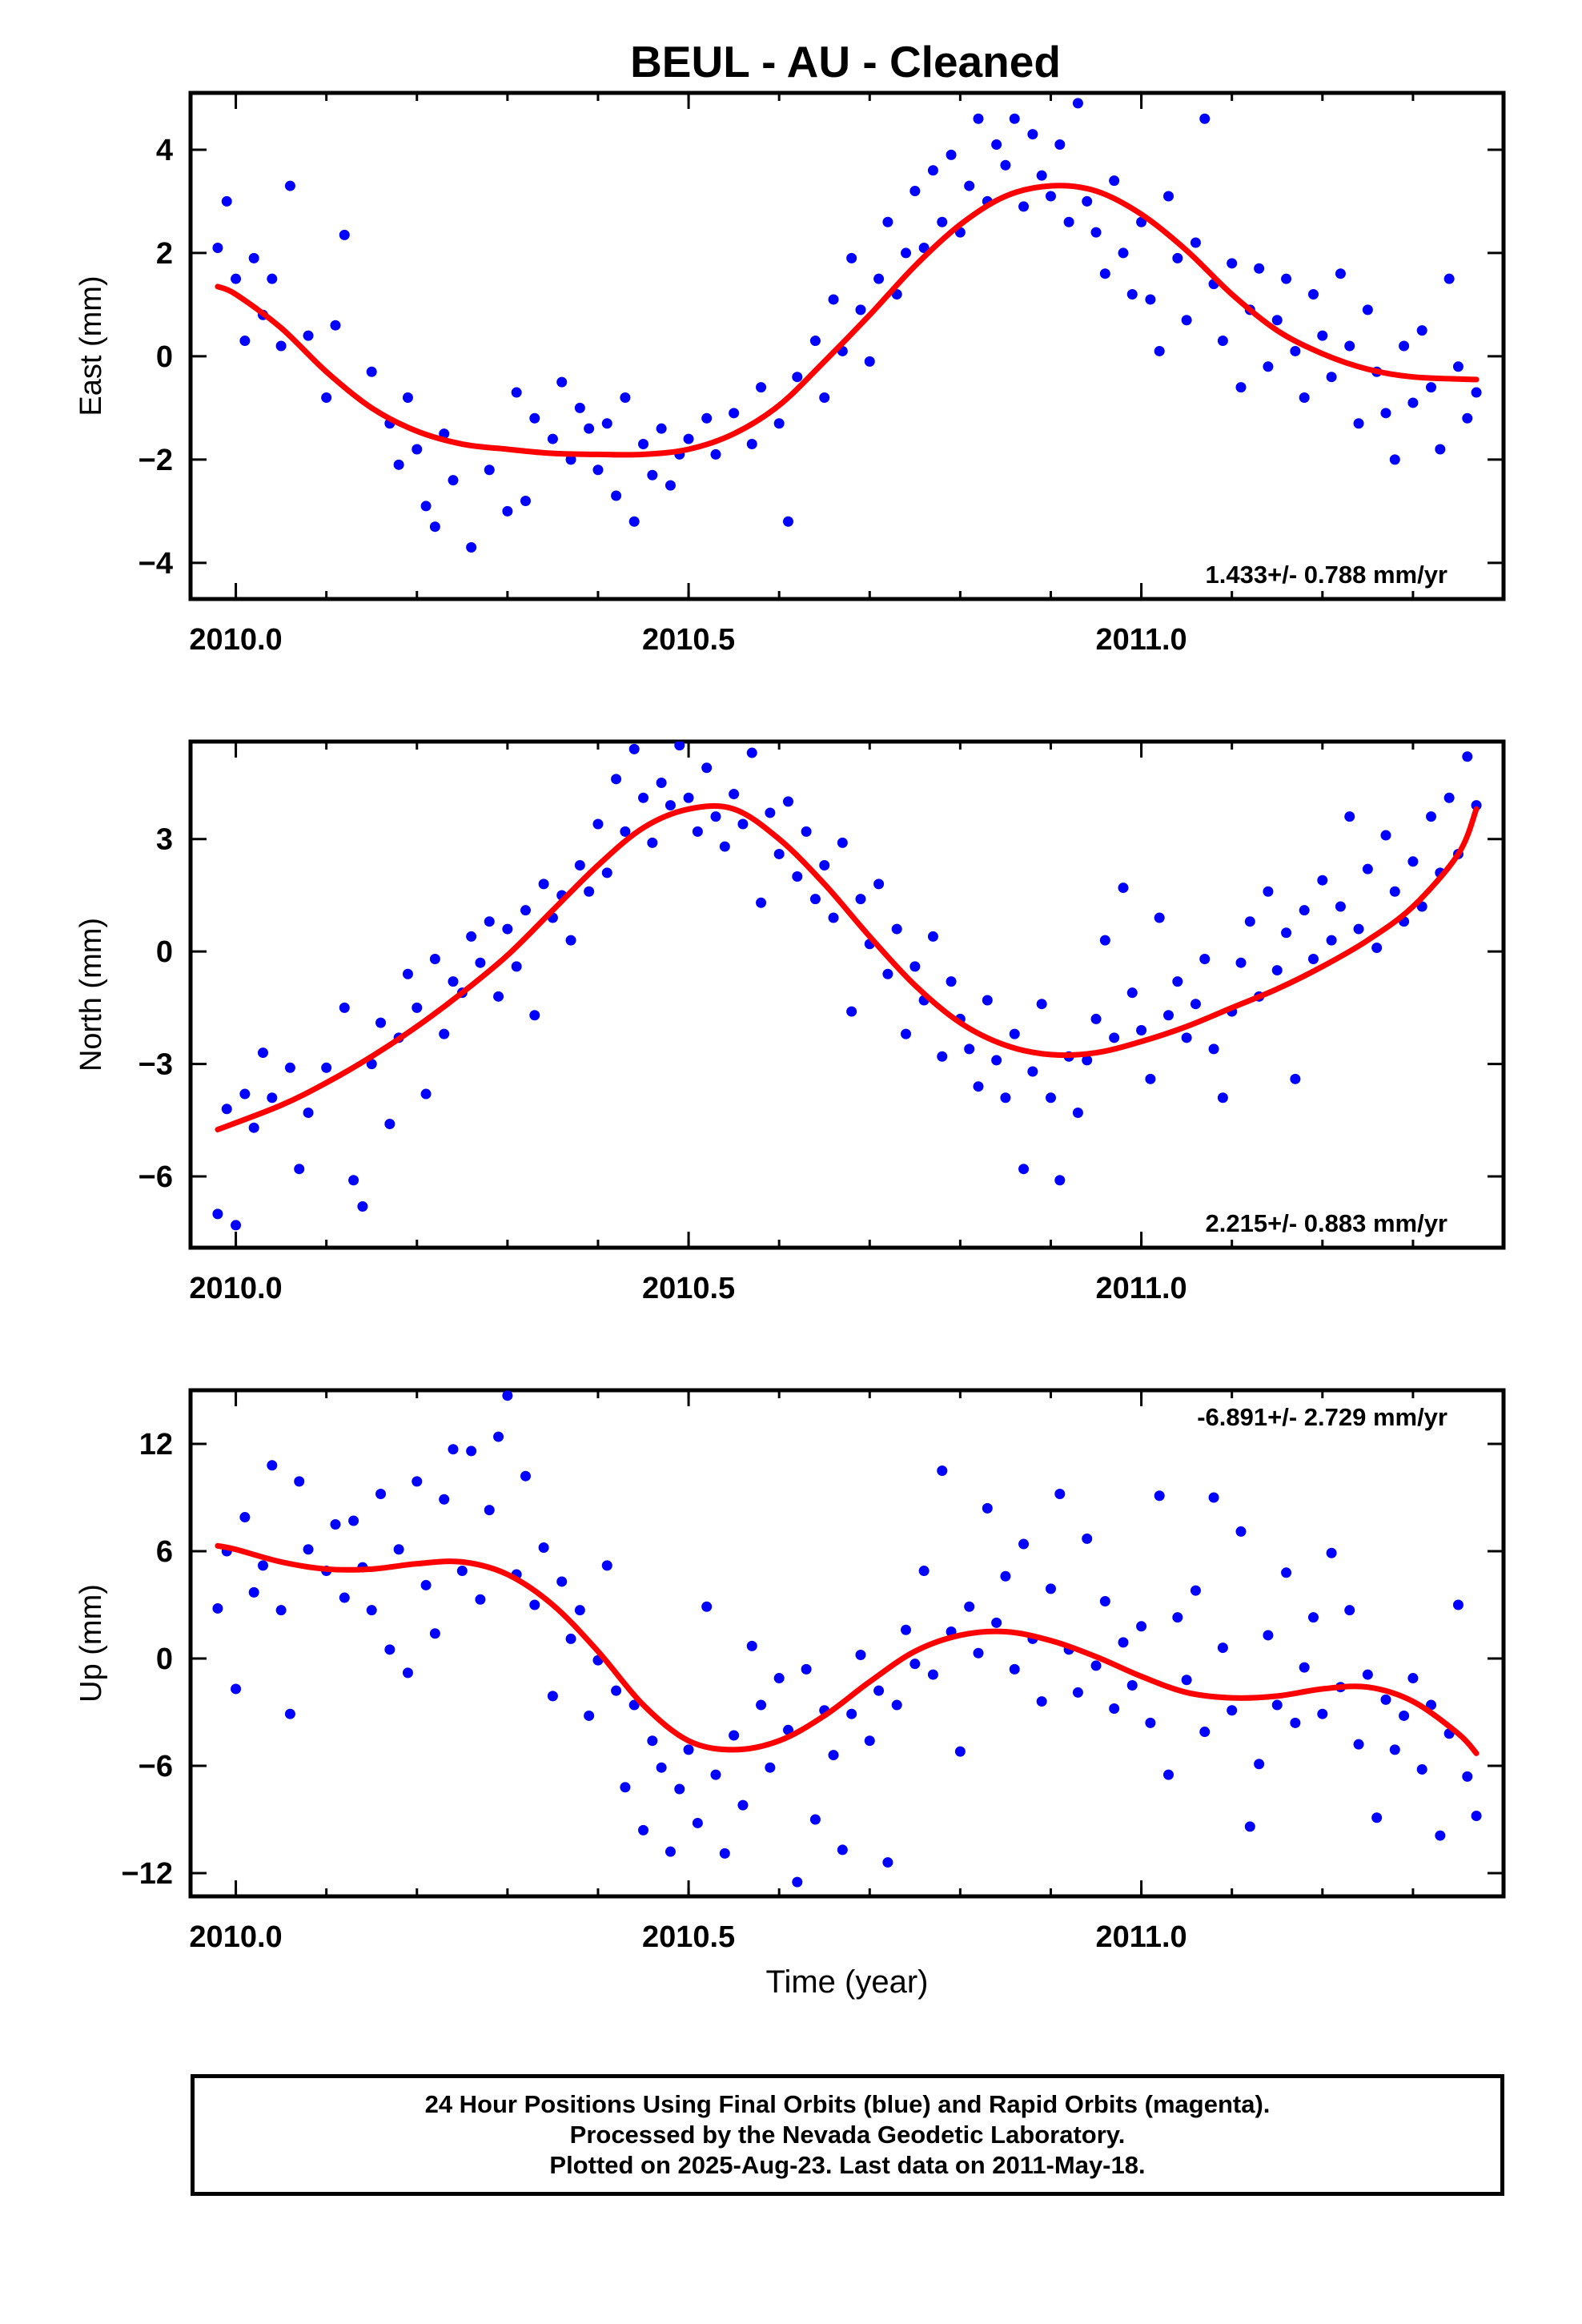 This screenshot has width=1582, height=2324. What do you see at coordinates (236, 1937) in the screenshot?
I see `up-x-tick-label: 2010.0` at bounding box center [236, 1937].